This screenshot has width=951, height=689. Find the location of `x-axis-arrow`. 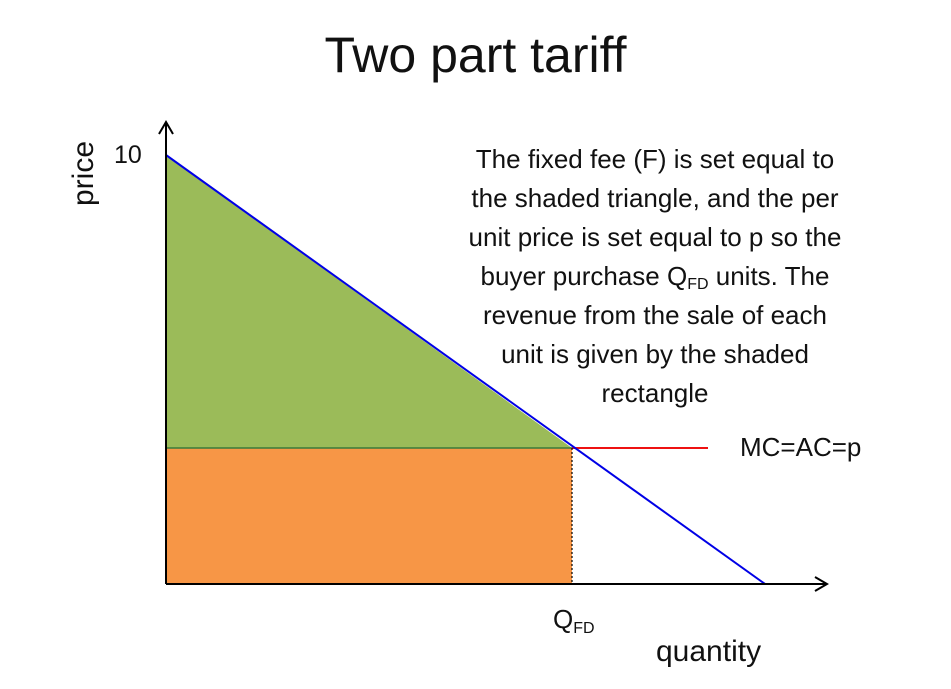

x-axis-arrow is located at coordinates (821, 584).